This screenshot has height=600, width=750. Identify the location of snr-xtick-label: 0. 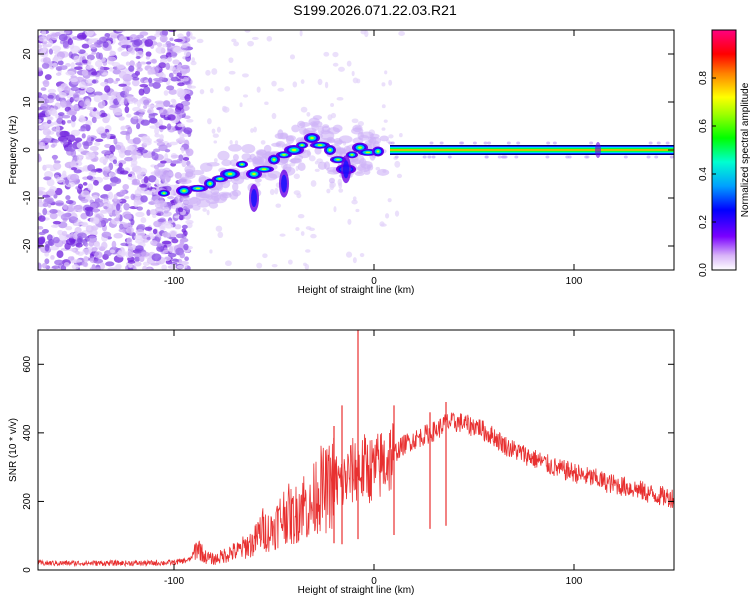
(374, 581).